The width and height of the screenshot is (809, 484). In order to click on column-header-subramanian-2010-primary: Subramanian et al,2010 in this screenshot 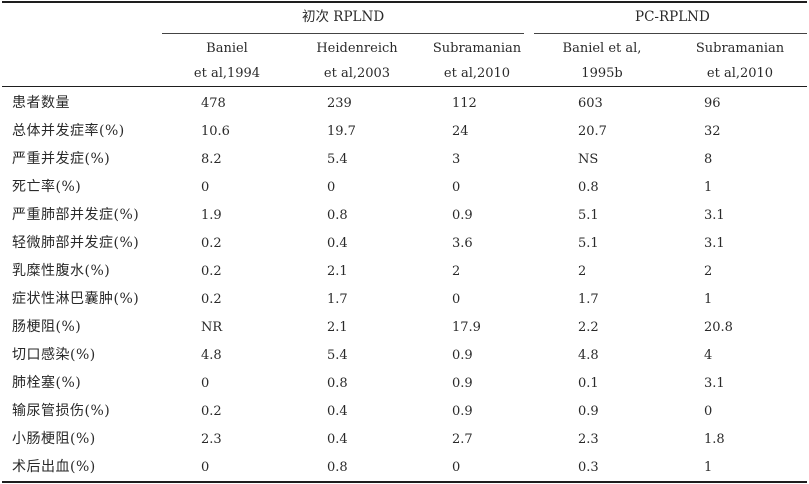, I will do `click(477, 61)`.